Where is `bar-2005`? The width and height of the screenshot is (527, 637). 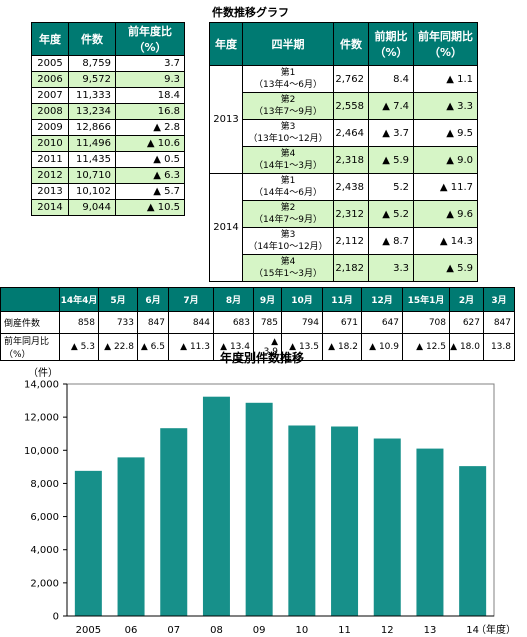 bar-2005 is located at coordinates (88, 543).